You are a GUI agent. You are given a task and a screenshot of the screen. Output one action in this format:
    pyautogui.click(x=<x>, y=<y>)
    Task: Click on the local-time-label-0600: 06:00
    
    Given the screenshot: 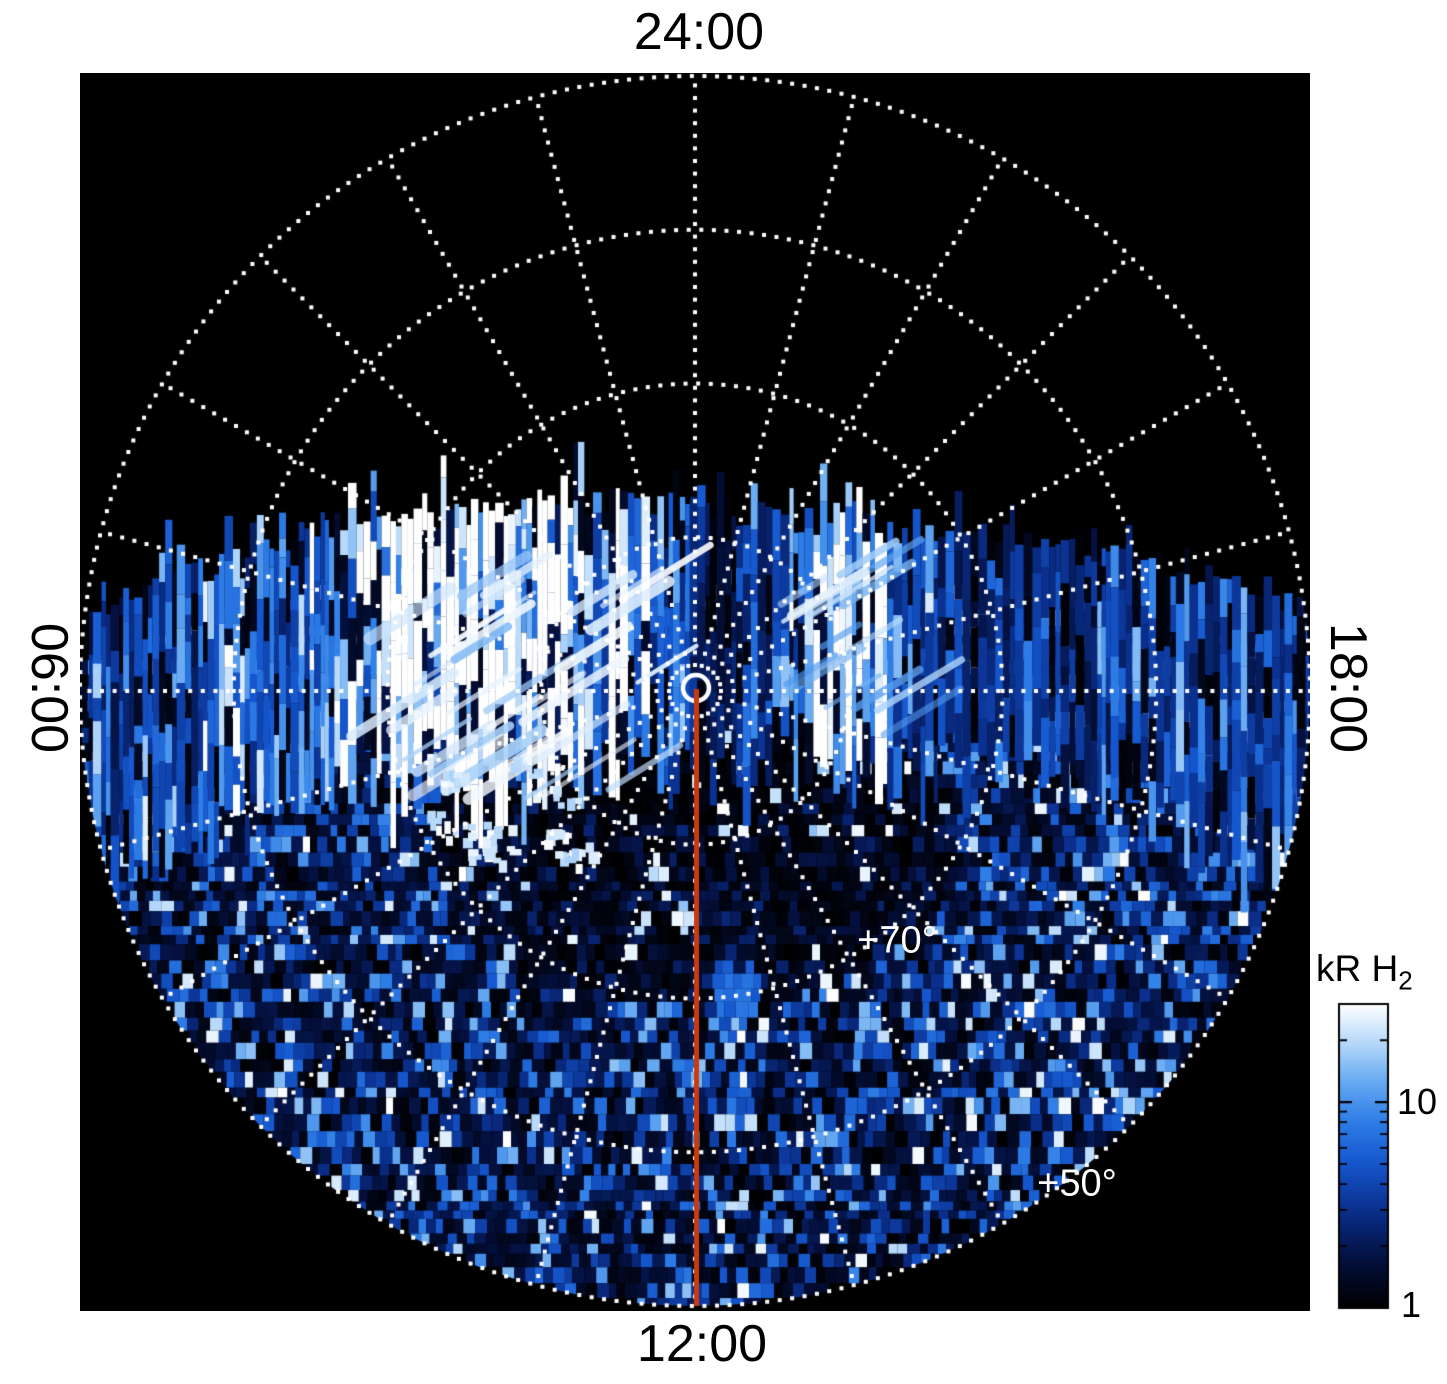 What is the action you would take?
    pyautogui.click(x=49, y=688)
    